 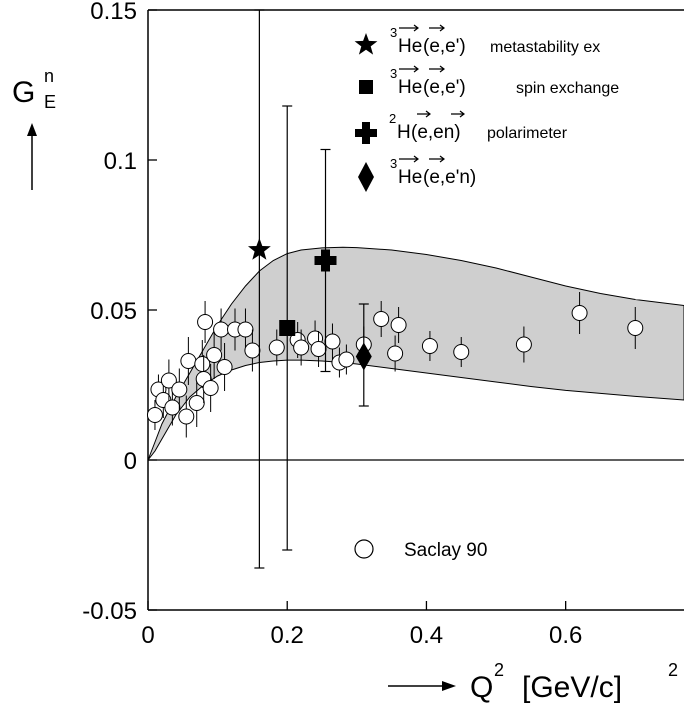 I want to click on legend-entry-diamond: 3 He (e,e'n), so click(x=417, y=173).